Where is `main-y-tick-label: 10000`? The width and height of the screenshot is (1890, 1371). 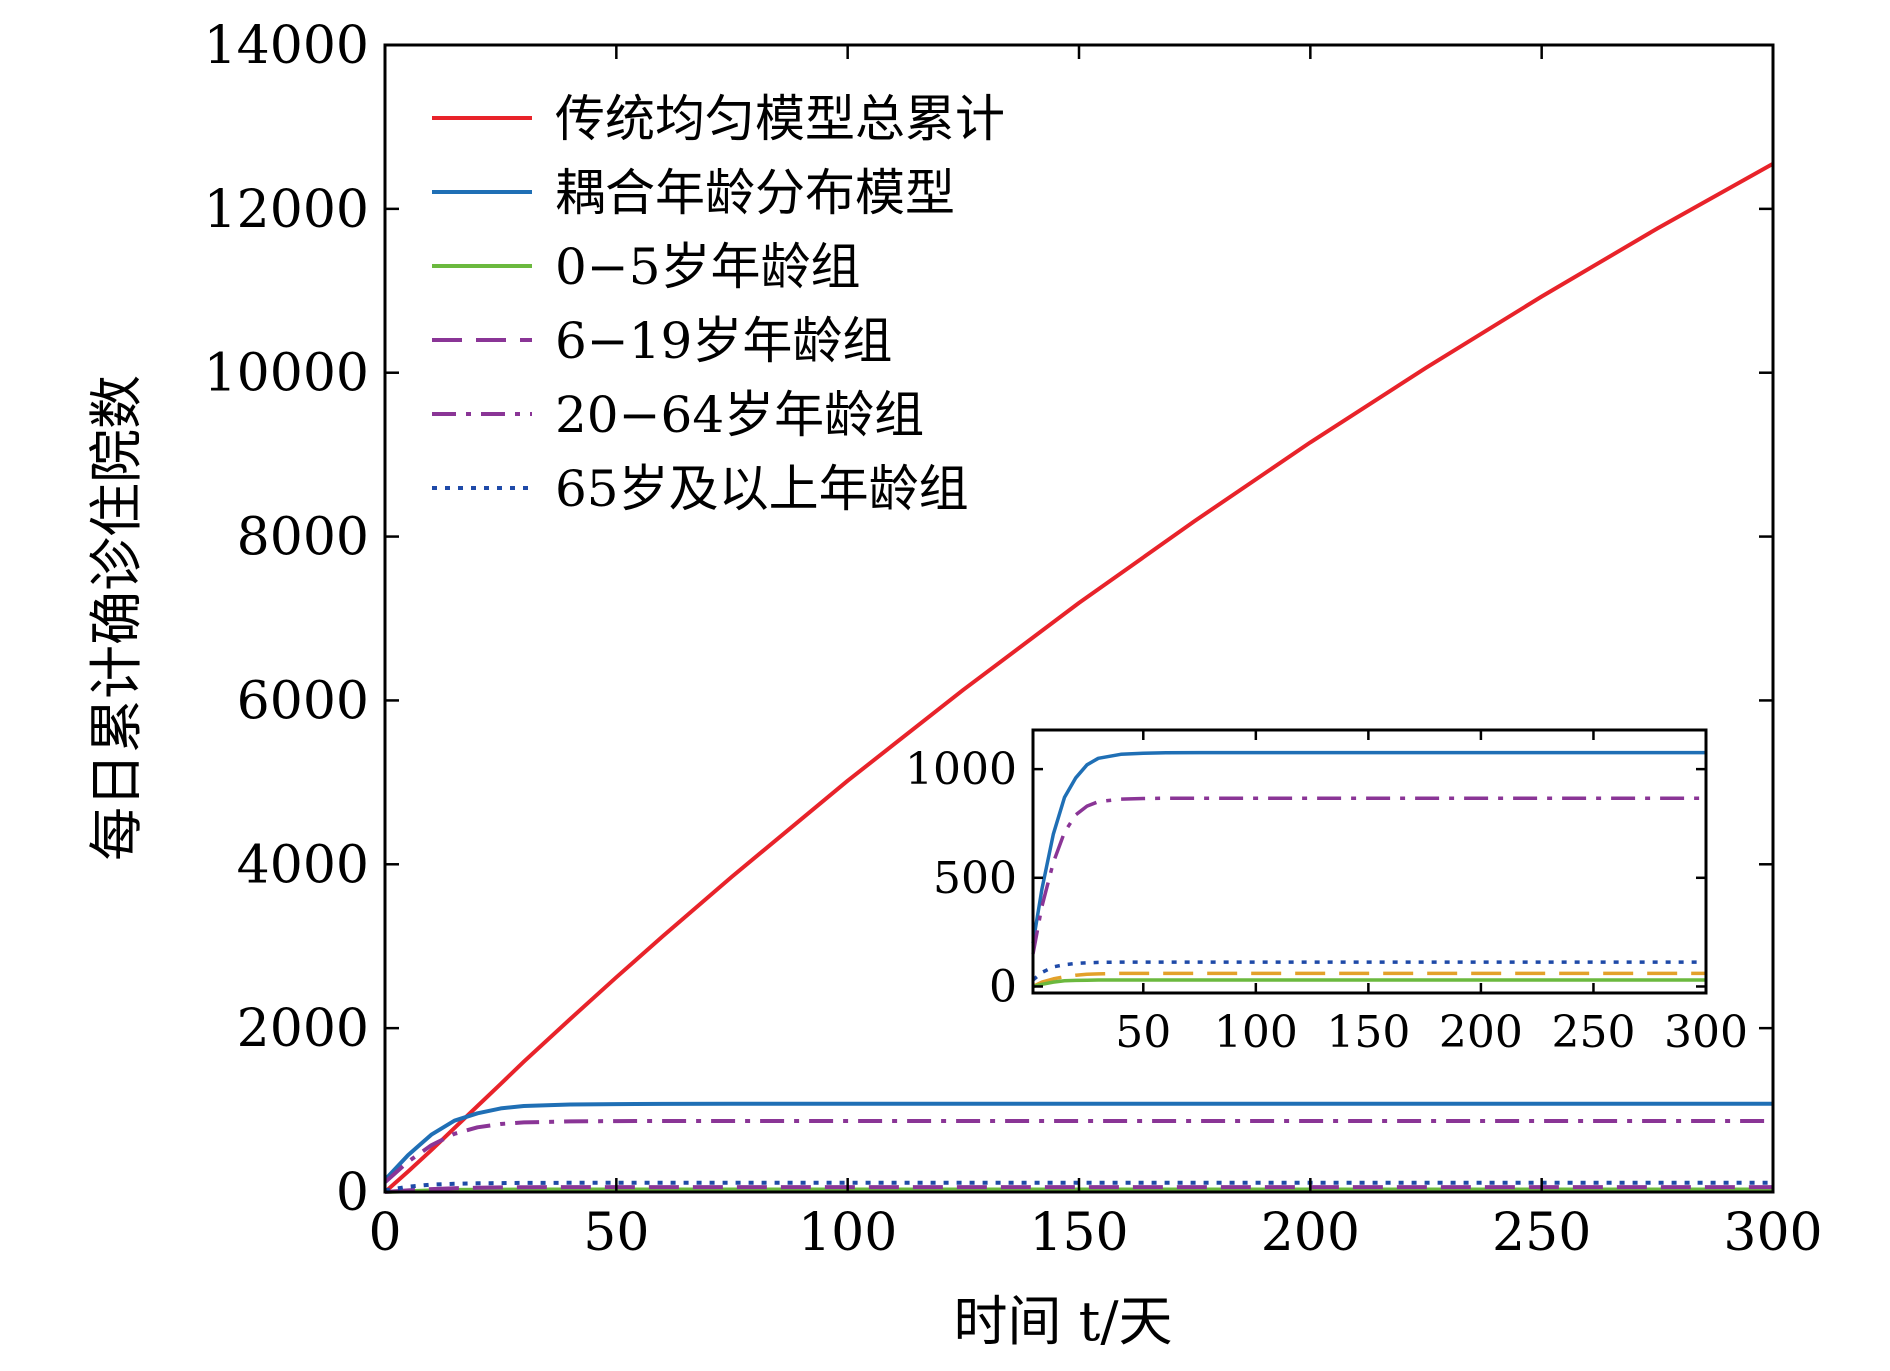
main-y-tick-label: 10000 is located at coordinates (286, 374).